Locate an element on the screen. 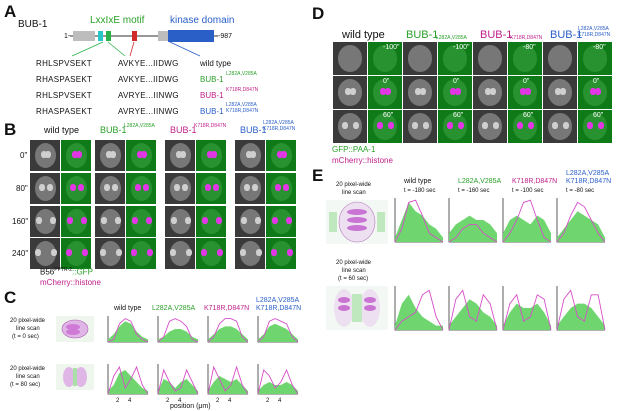  d-col-dbl-sup: L282A,V285A K718R,D847N is located at coordinates (594, 32).